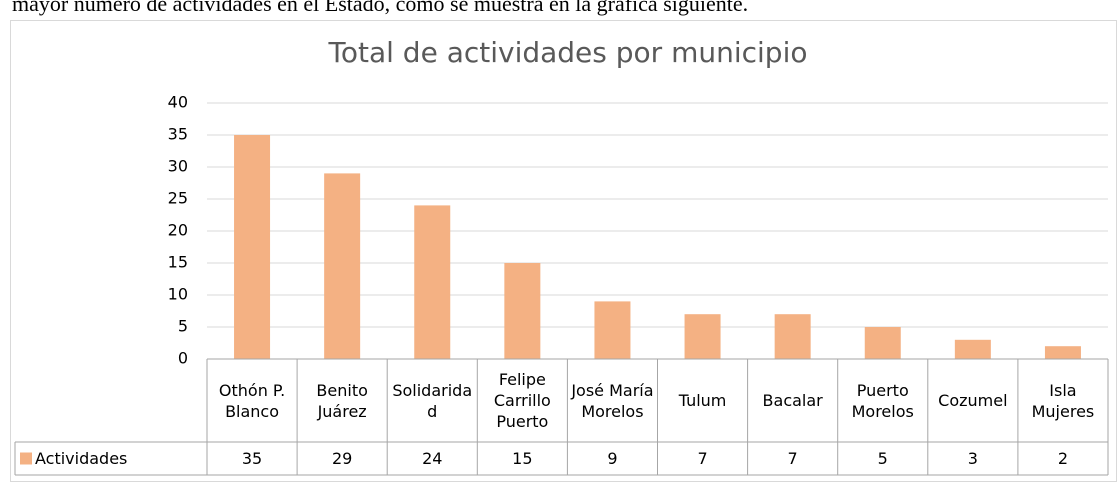  Describe the element at coordinates (178, 262) in the screenshot. I see `y-tick-label: 15` at that location.